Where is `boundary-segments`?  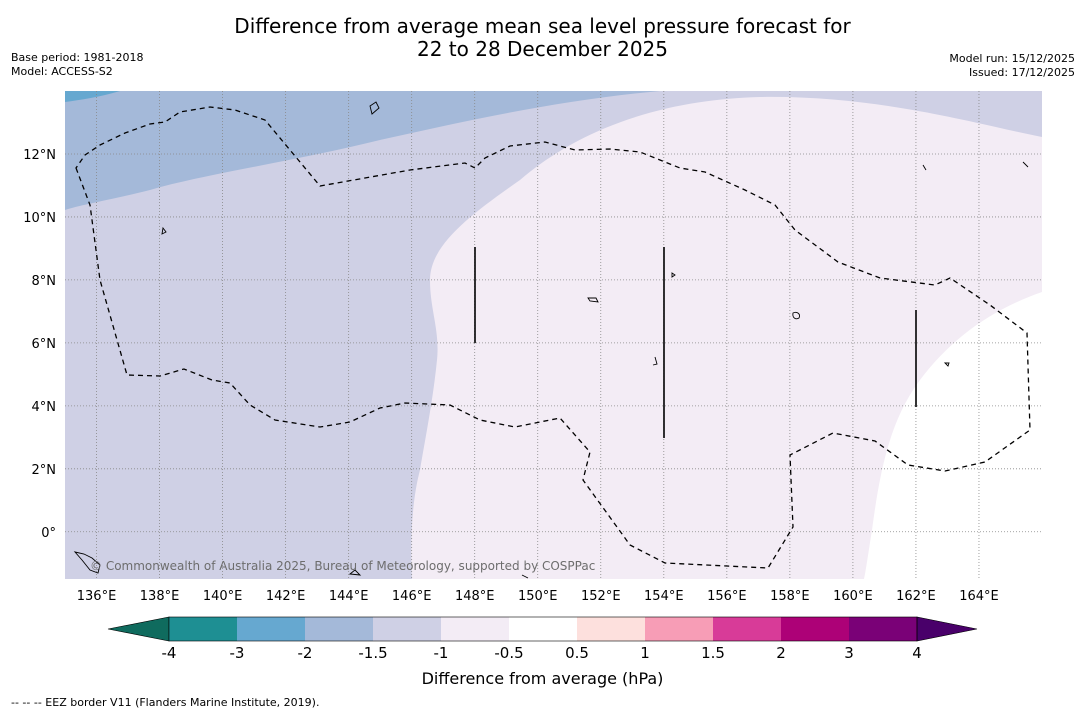 boundary-segments is located at coordinates (695, 342).